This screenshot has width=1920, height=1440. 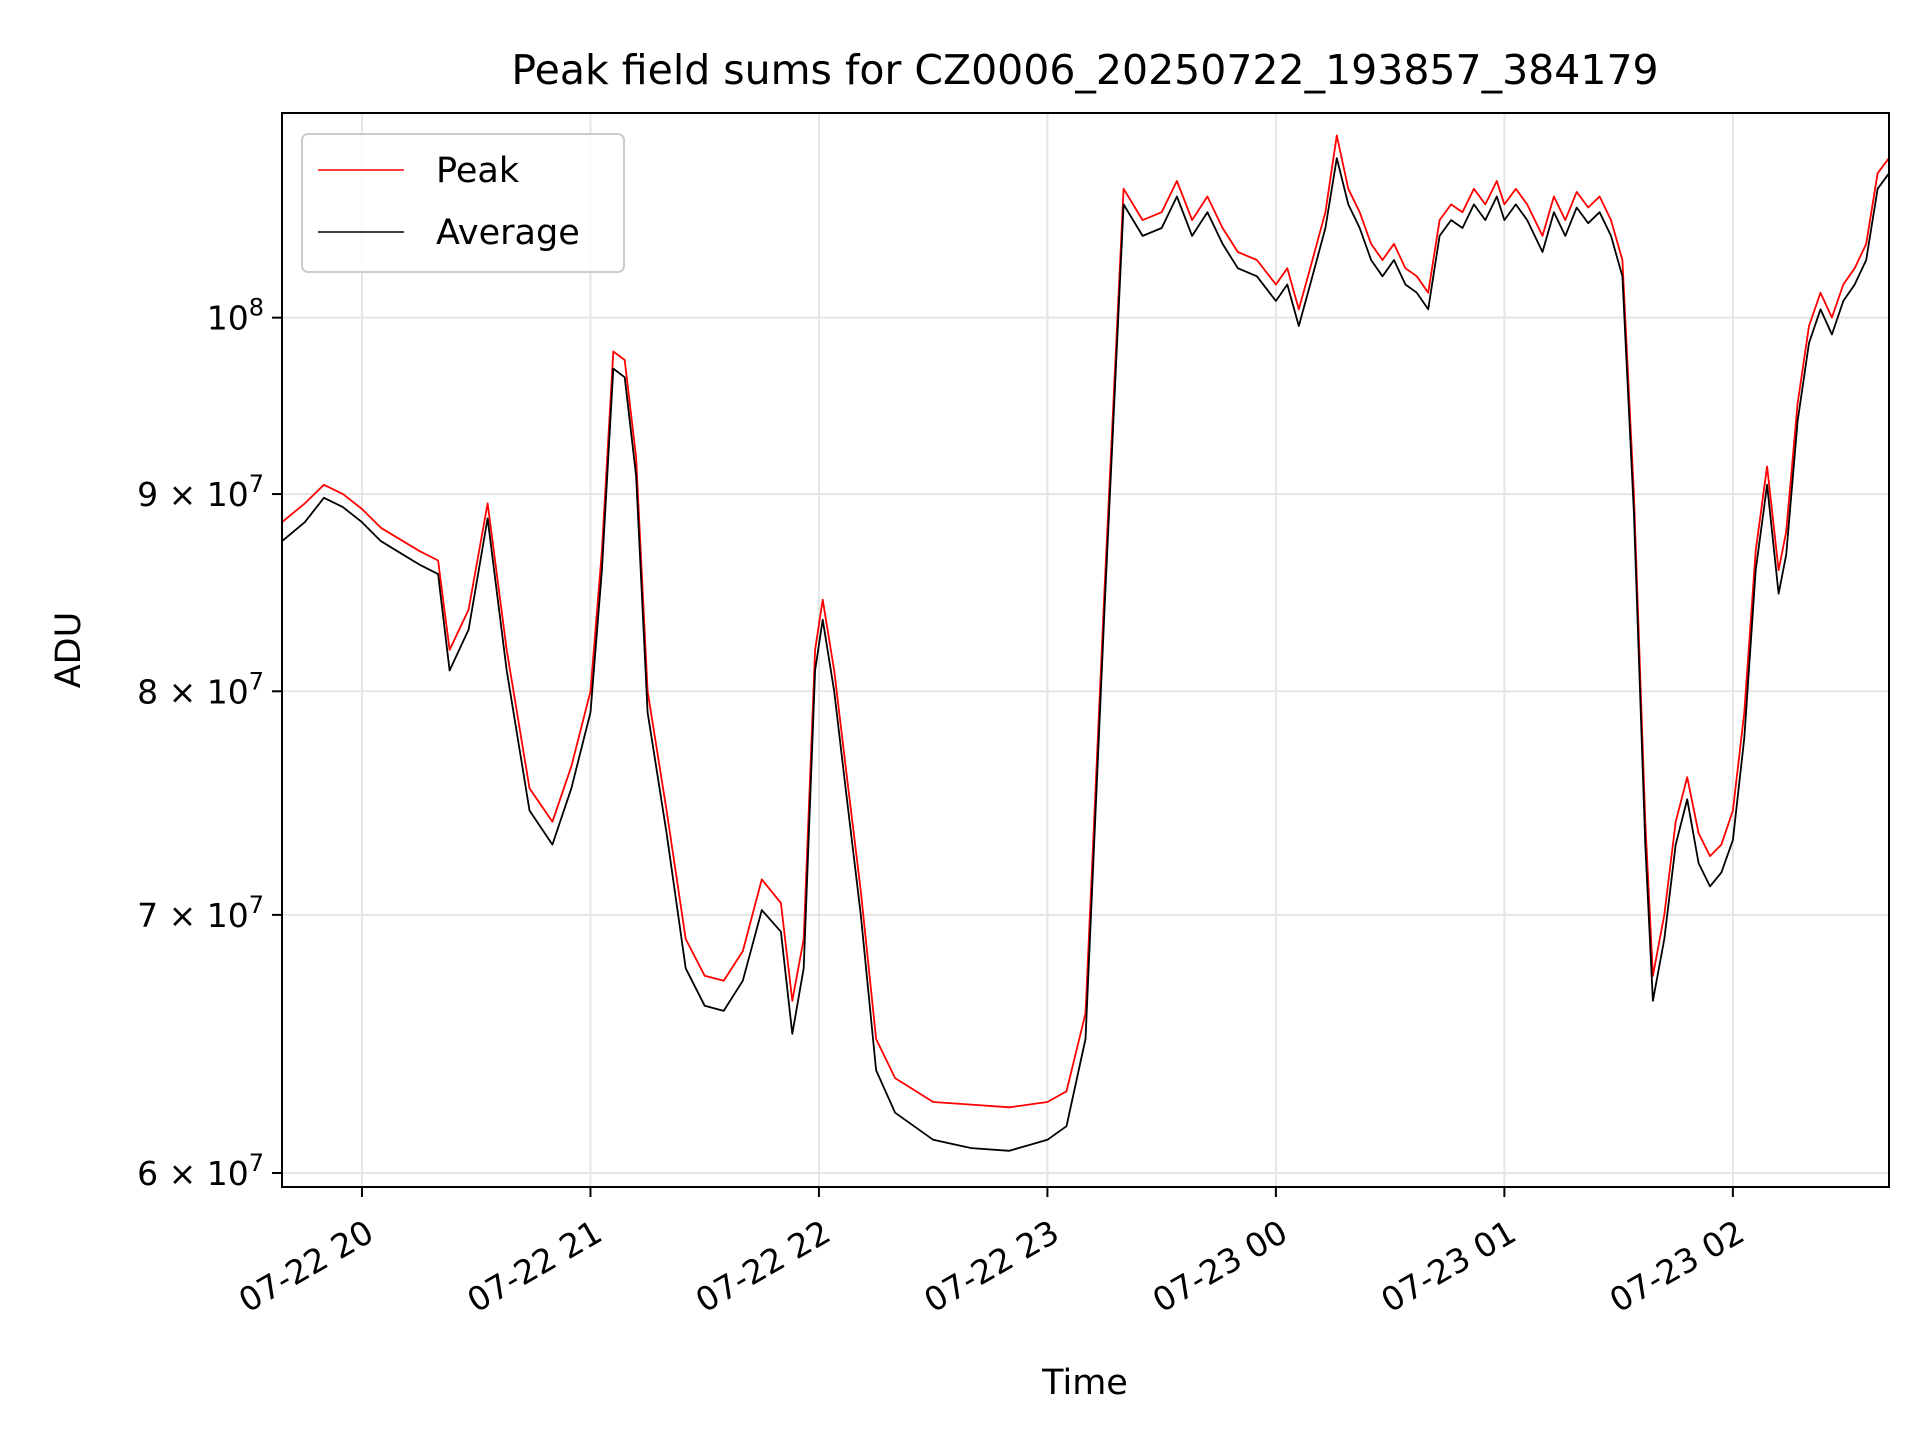 I want to click on y-tick-label: 108, so click(x=235, y=316).